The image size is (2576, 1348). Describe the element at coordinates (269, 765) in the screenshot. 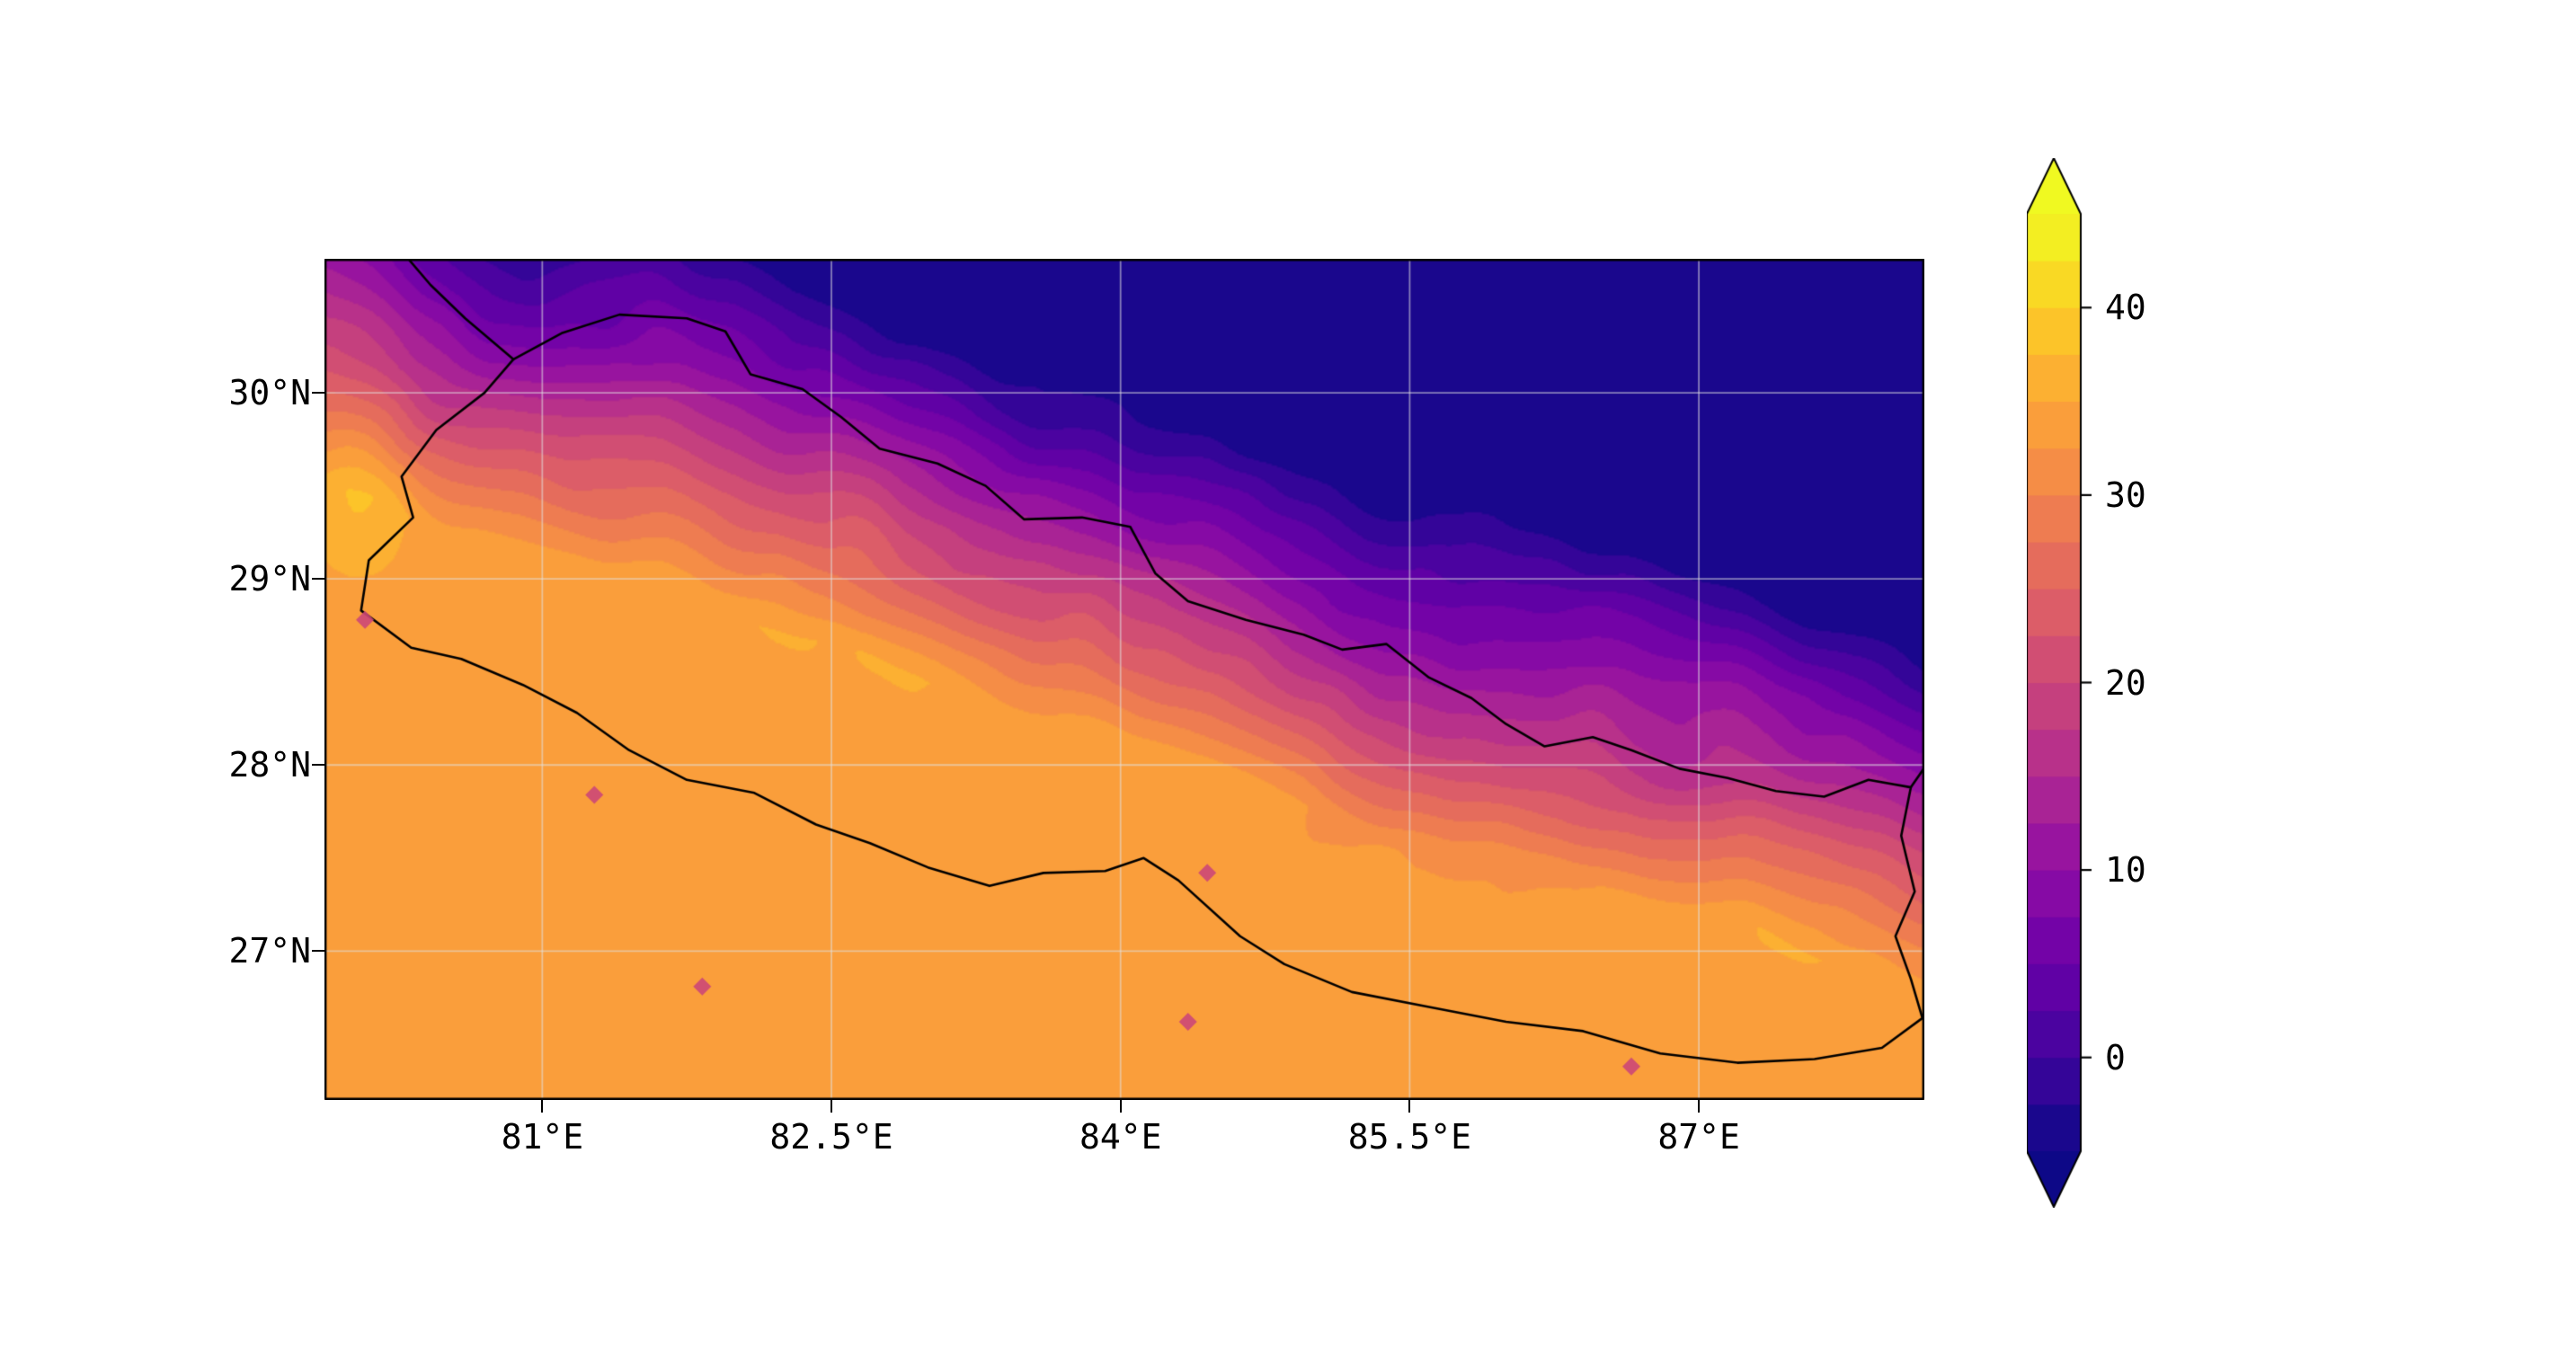

I see `y-tick-label: 28°N` at that location.